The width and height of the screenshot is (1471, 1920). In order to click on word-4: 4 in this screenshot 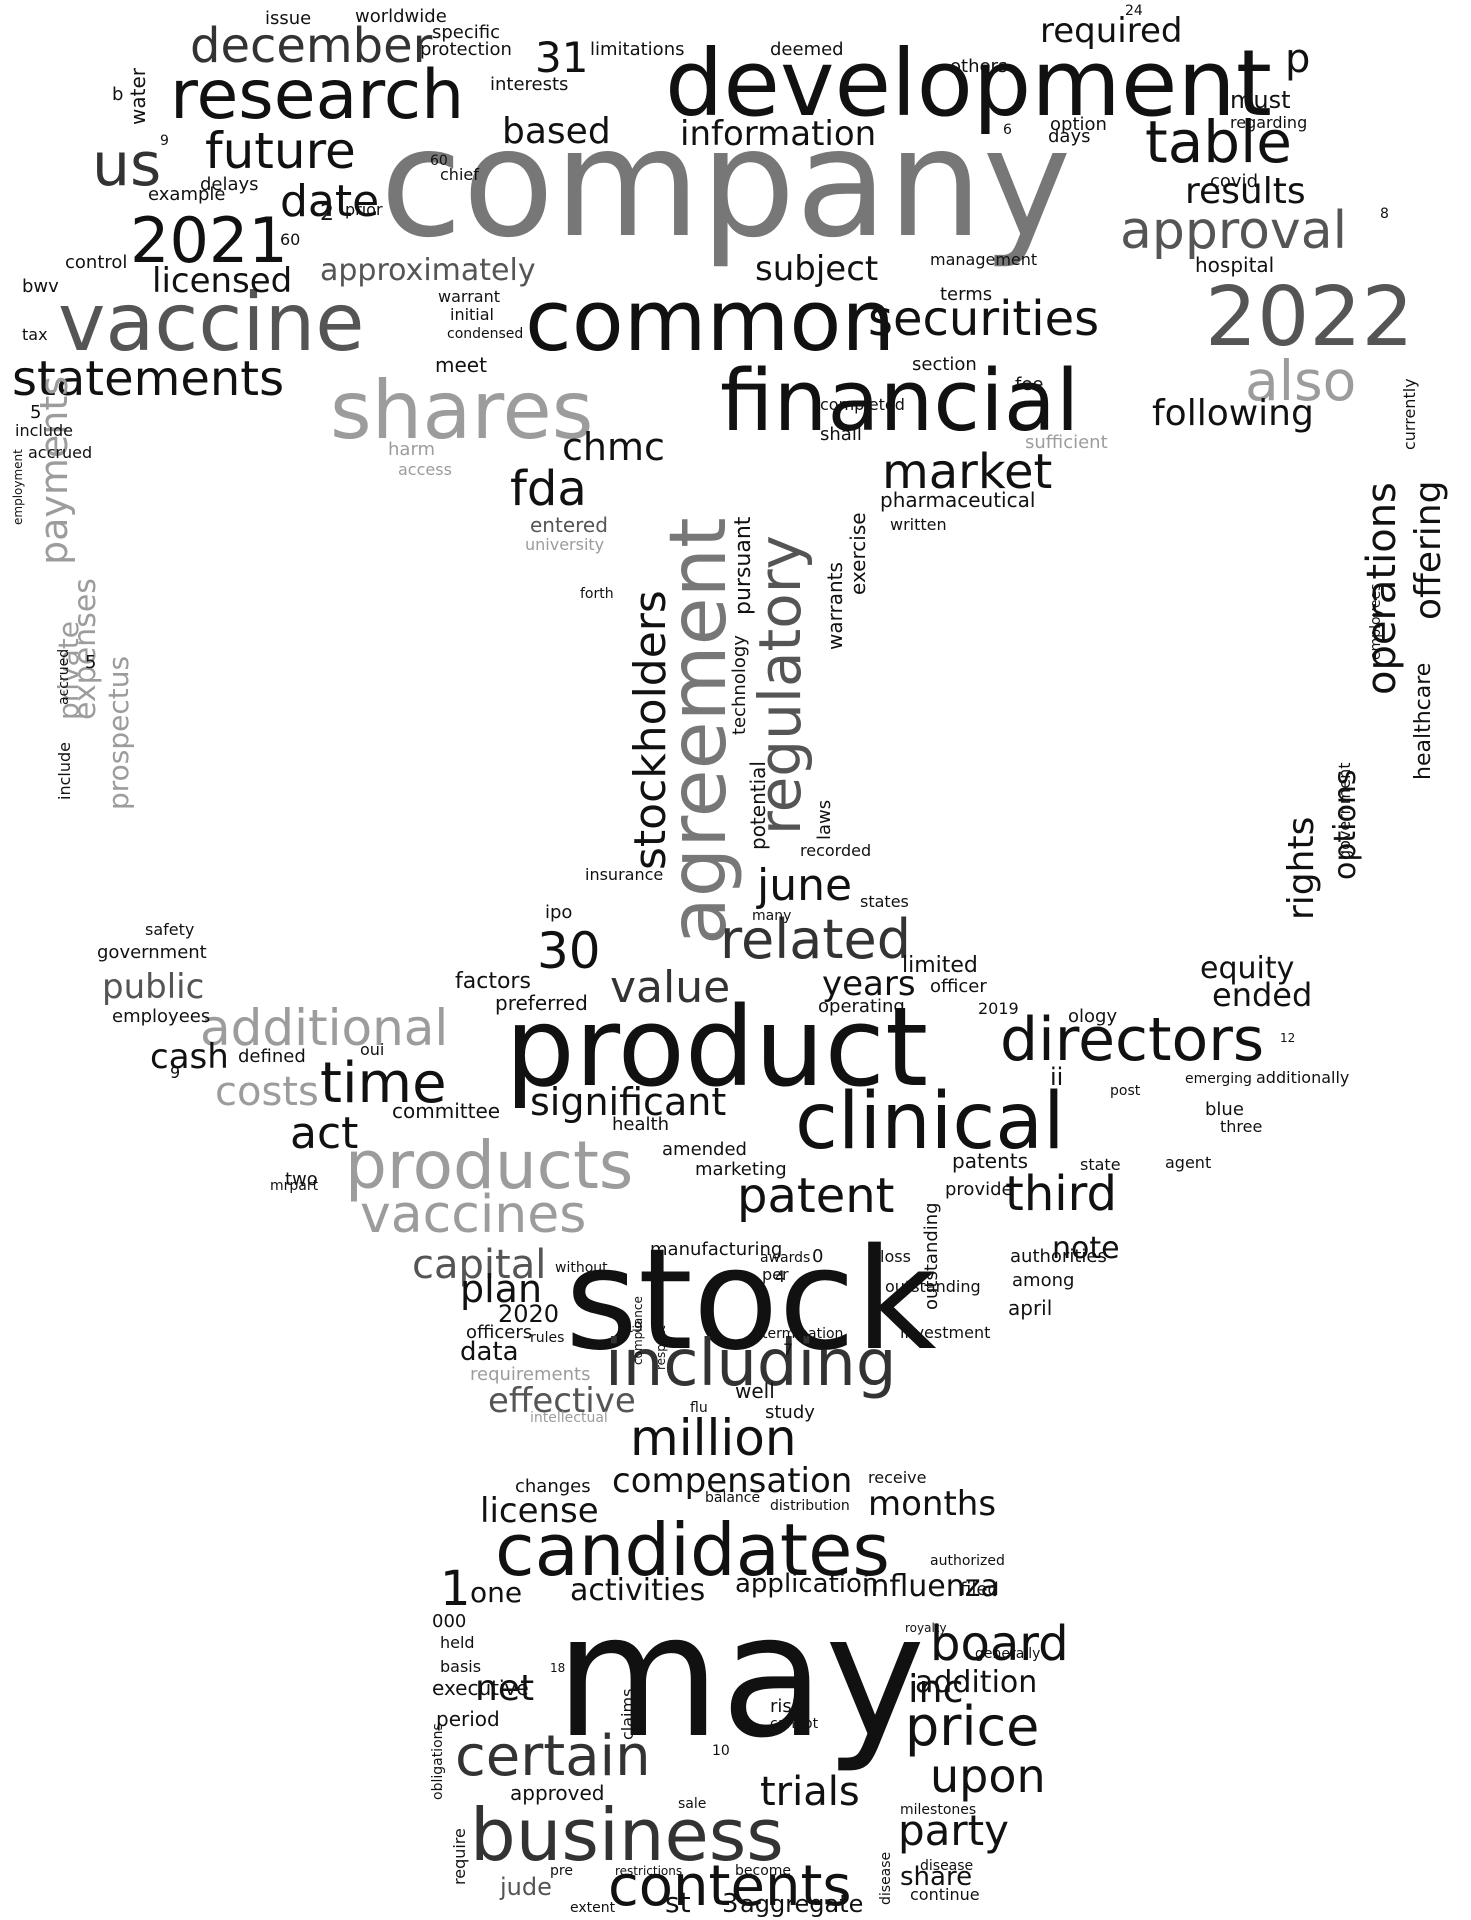, I will do `click(780, 1276)`.